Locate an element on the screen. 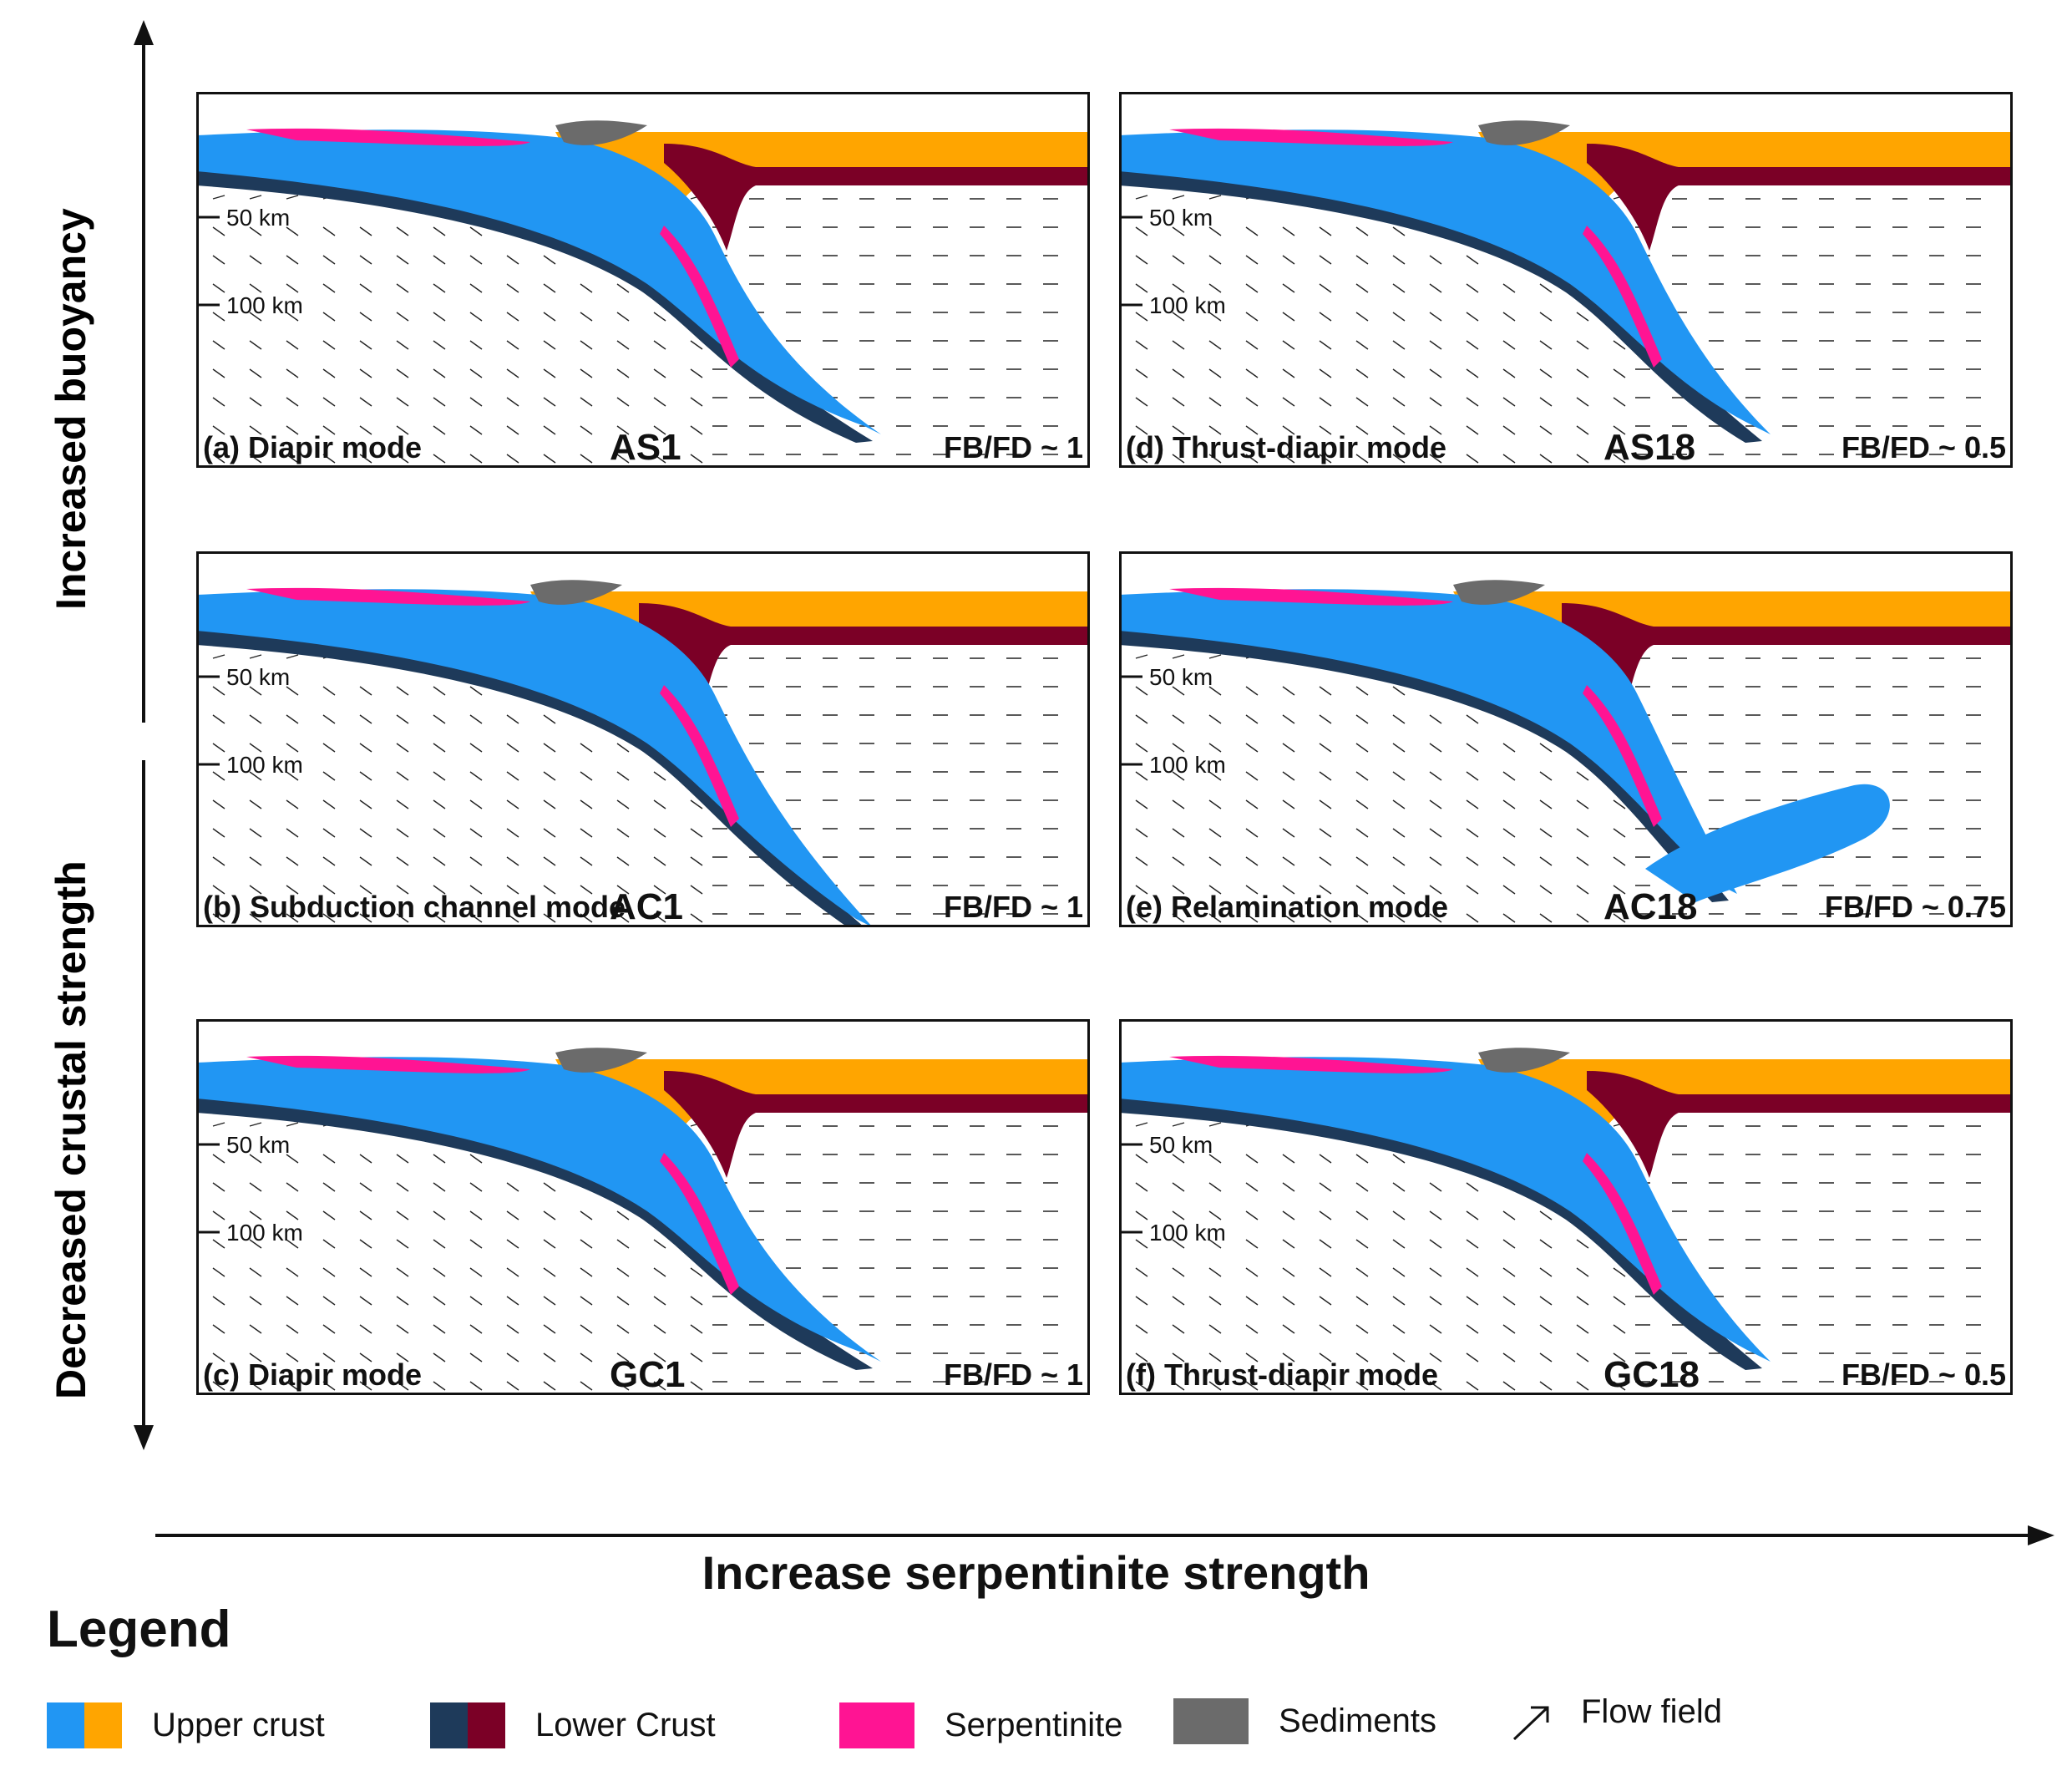 Image resolution: width=2072 pixels, height=1776 pixels. panel-mode-label: (f) Thrust-diapir mode is located at coordinates (1282, 1374).